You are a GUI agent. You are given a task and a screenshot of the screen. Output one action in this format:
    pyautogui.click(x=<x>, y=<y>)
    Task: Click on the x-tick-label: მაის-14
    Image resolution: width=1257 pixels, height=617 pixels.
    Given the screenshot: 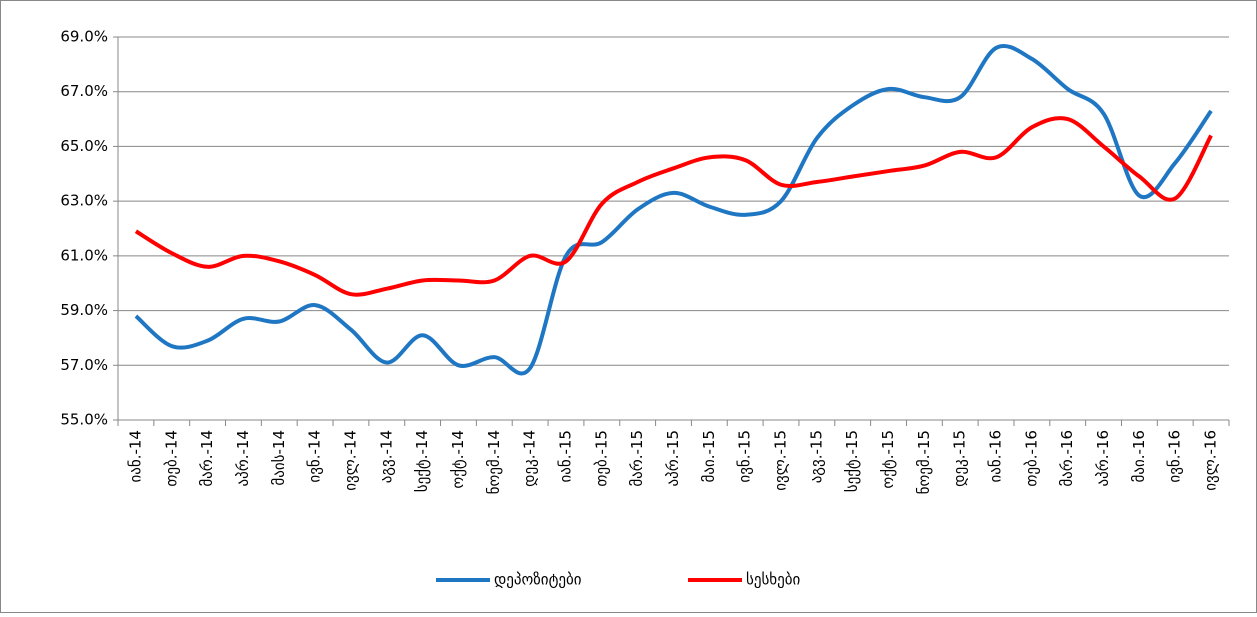 What is the action you would take?
    pyautogui.click(x=279, y=458)
    